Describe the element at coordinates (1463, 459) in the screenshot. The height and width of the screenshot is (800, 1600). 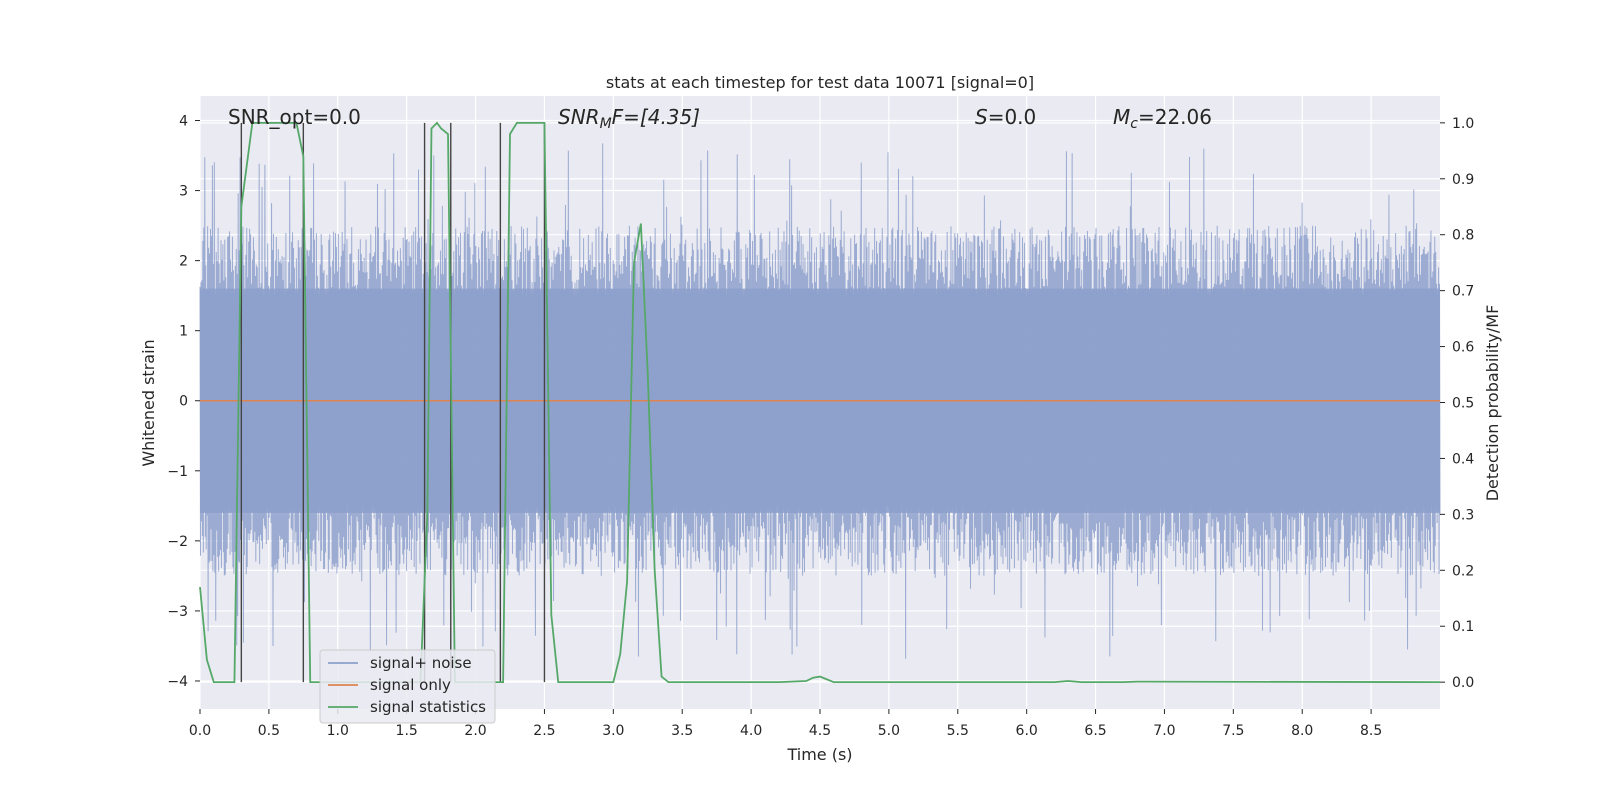
I see `y2-tick-label: 0.4` at that location.